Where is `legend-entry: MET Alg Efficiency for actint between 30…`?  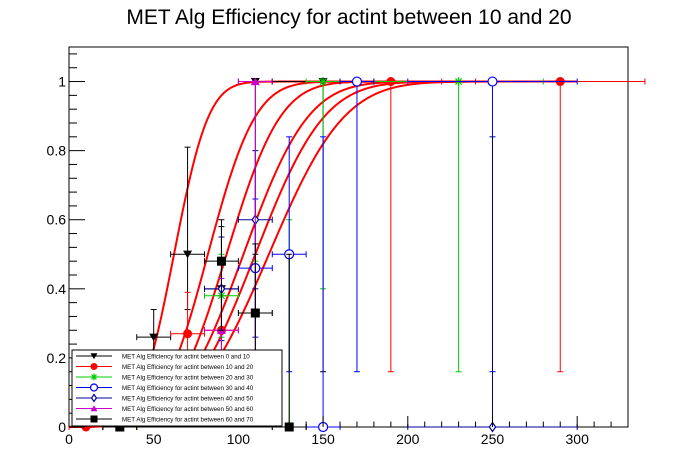 legend-entry: MET Alg Efficiency for actint between 30… is located at coordinates (188, 388).